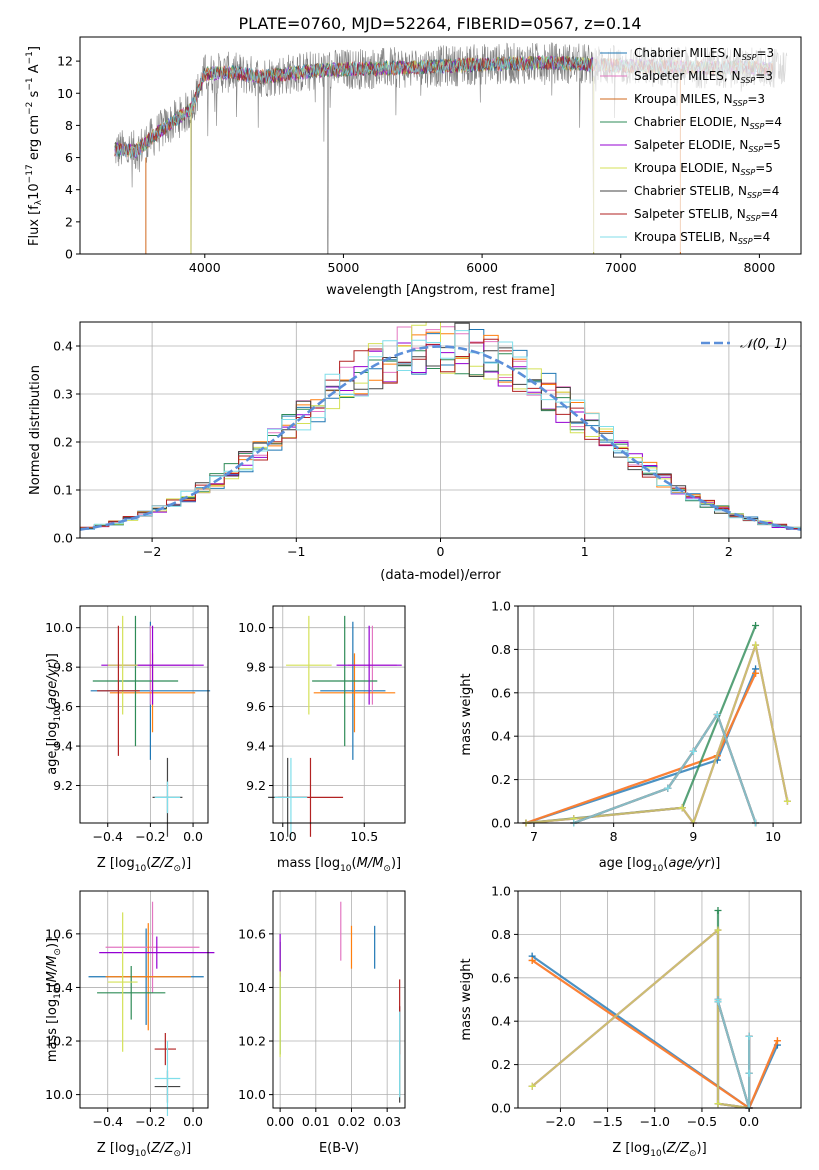 This screenshot has width=819, height=1170. What do you see at coordinates (702, 1121) in the screenshot?
I see `x-tick-label: −0.5` at bounding box center [702, 1121].